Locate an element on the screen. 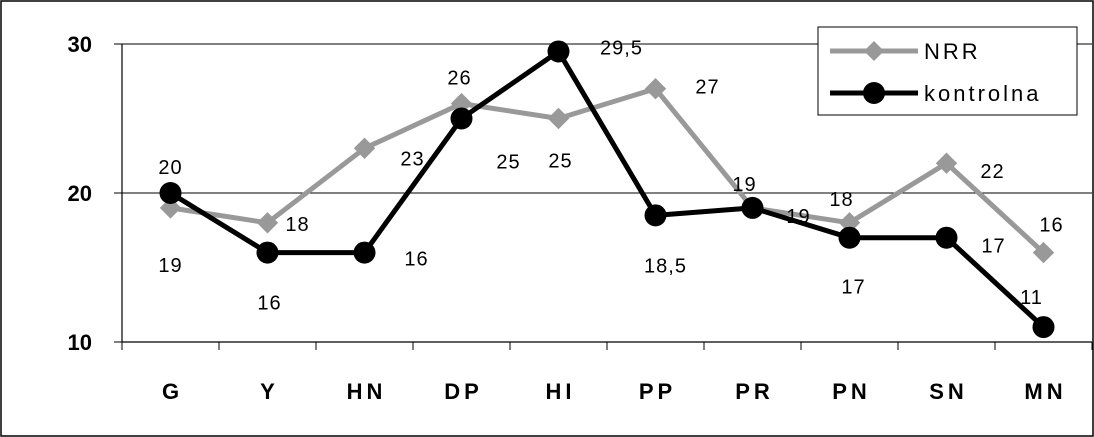 The width and height of the screenshot is (1094, 437). x-tick-label: DP is located at coordinates (463, 391).